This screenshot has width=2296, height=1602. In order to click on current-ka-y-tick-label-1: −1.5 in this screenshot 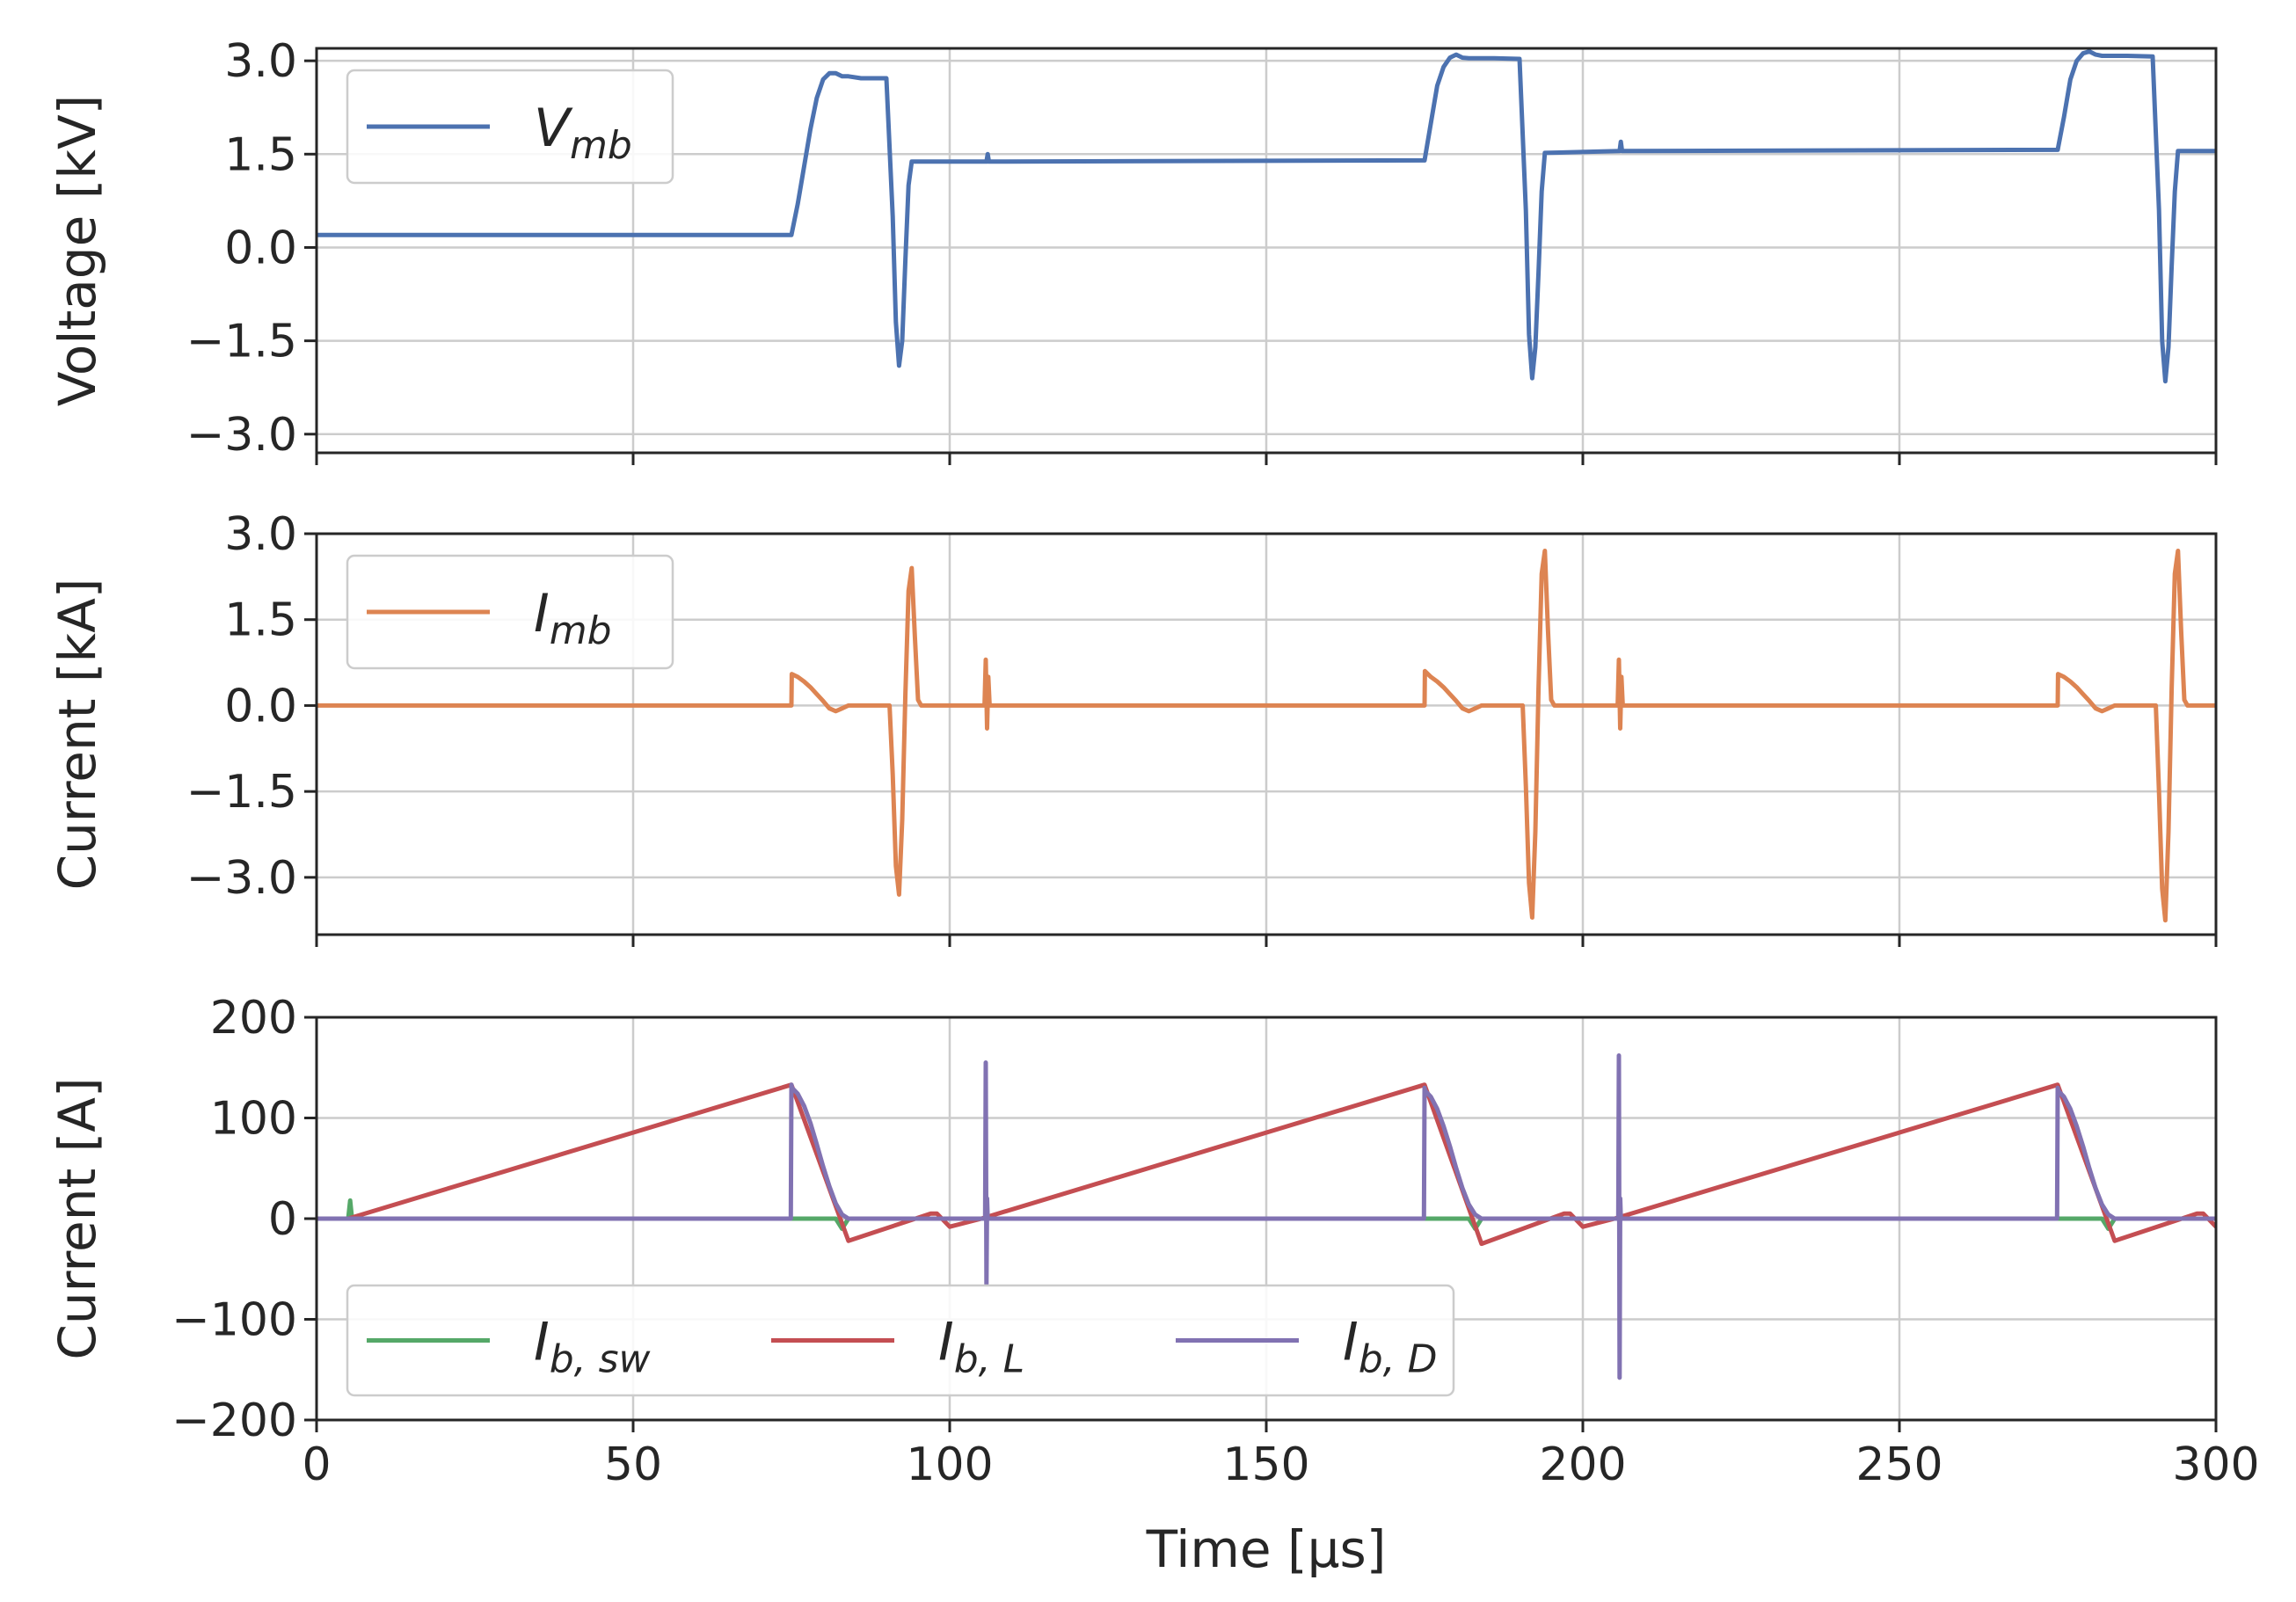, I will do `click(241, 792)`.